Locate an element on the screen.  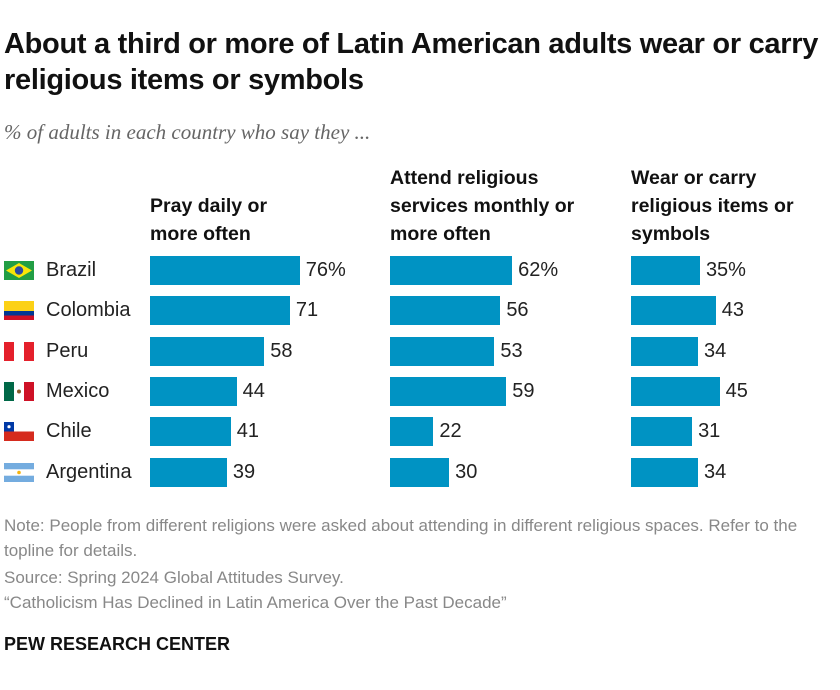
mexico-flag-icon is located at coordinates (19, 391).